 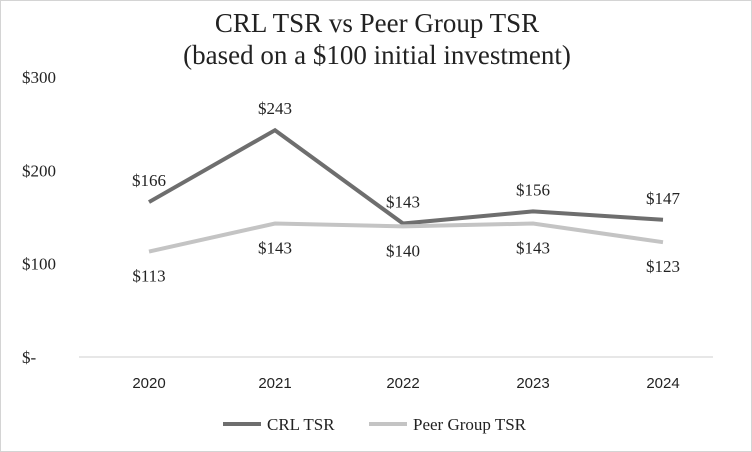 I want to click on legend: CRL TSR Peer Group TSR, so click(x=375, y=424).